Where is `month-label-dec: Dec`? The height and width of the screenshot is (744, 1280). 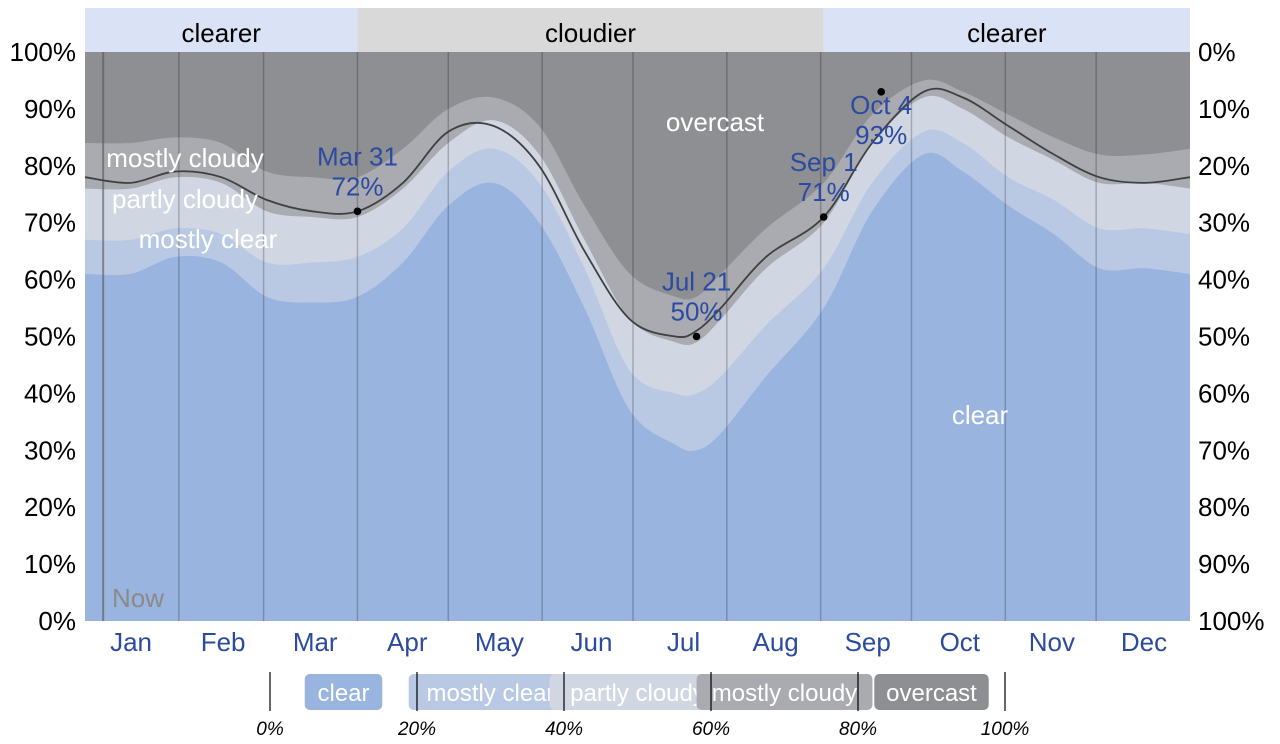 month-label-dec: Dec is located at coordinates (1144, 642).